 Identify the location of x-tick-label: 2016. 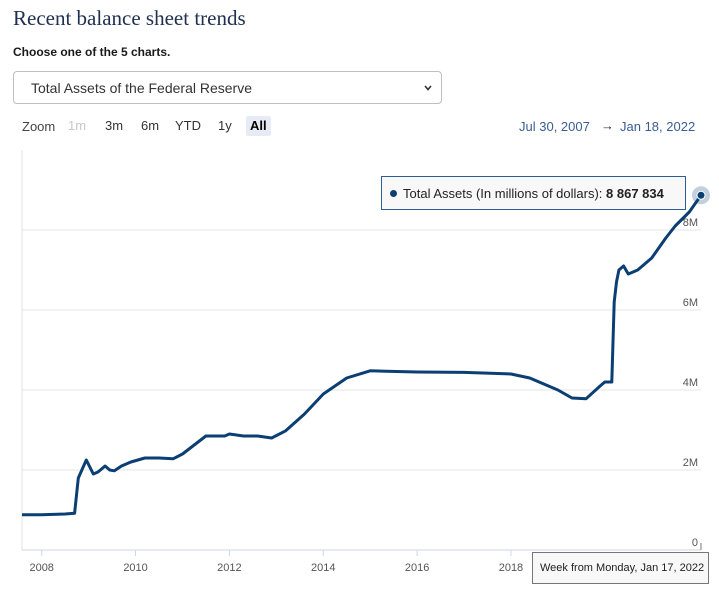
(417, 568).